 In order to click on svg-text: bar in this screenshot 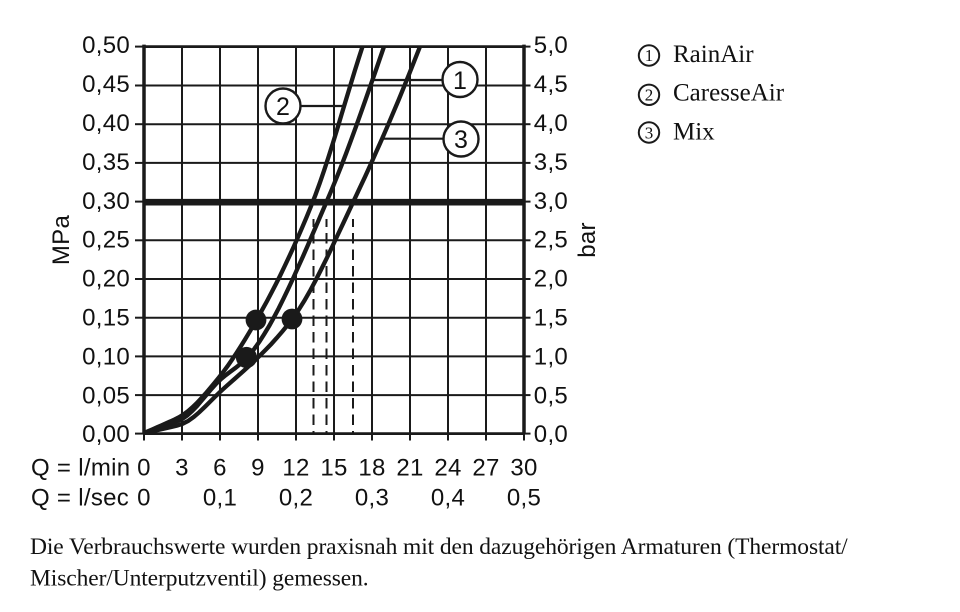, I will do `click(587, 240)`.